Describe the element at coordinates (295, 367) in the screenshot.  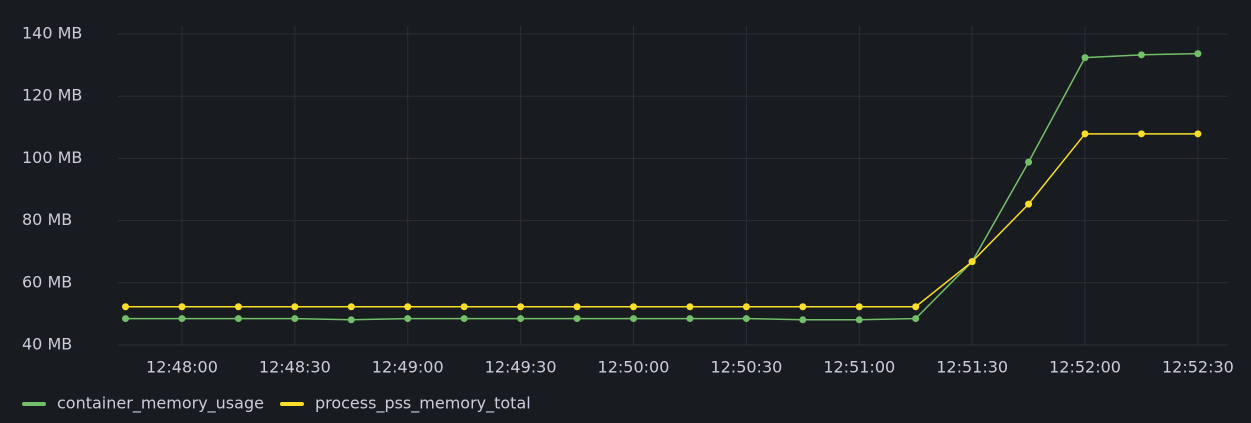
I see `x-tick-label: 12:48:30` at that location.